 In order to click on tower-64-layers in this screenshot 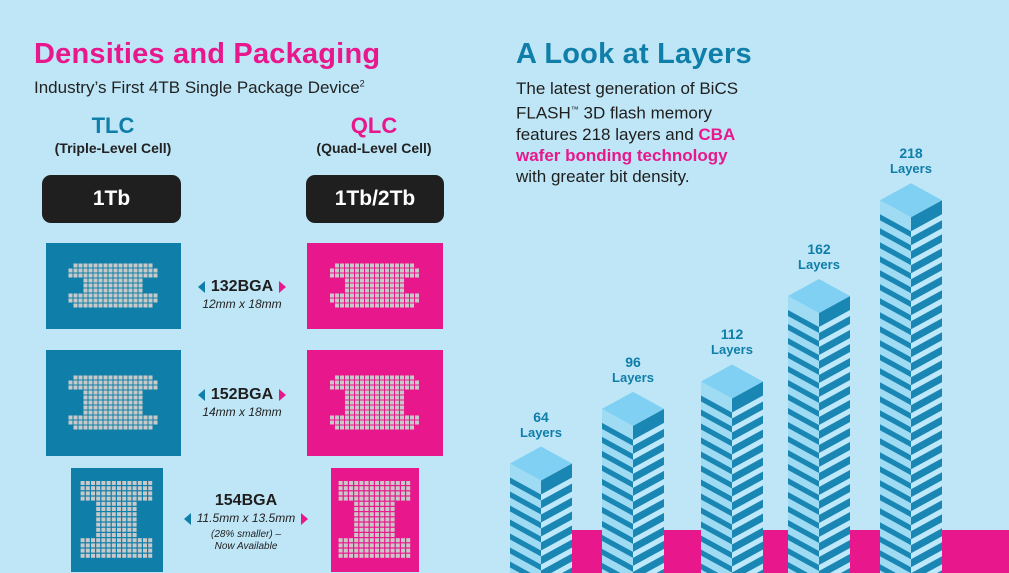, I will do `click(541, 509)`.